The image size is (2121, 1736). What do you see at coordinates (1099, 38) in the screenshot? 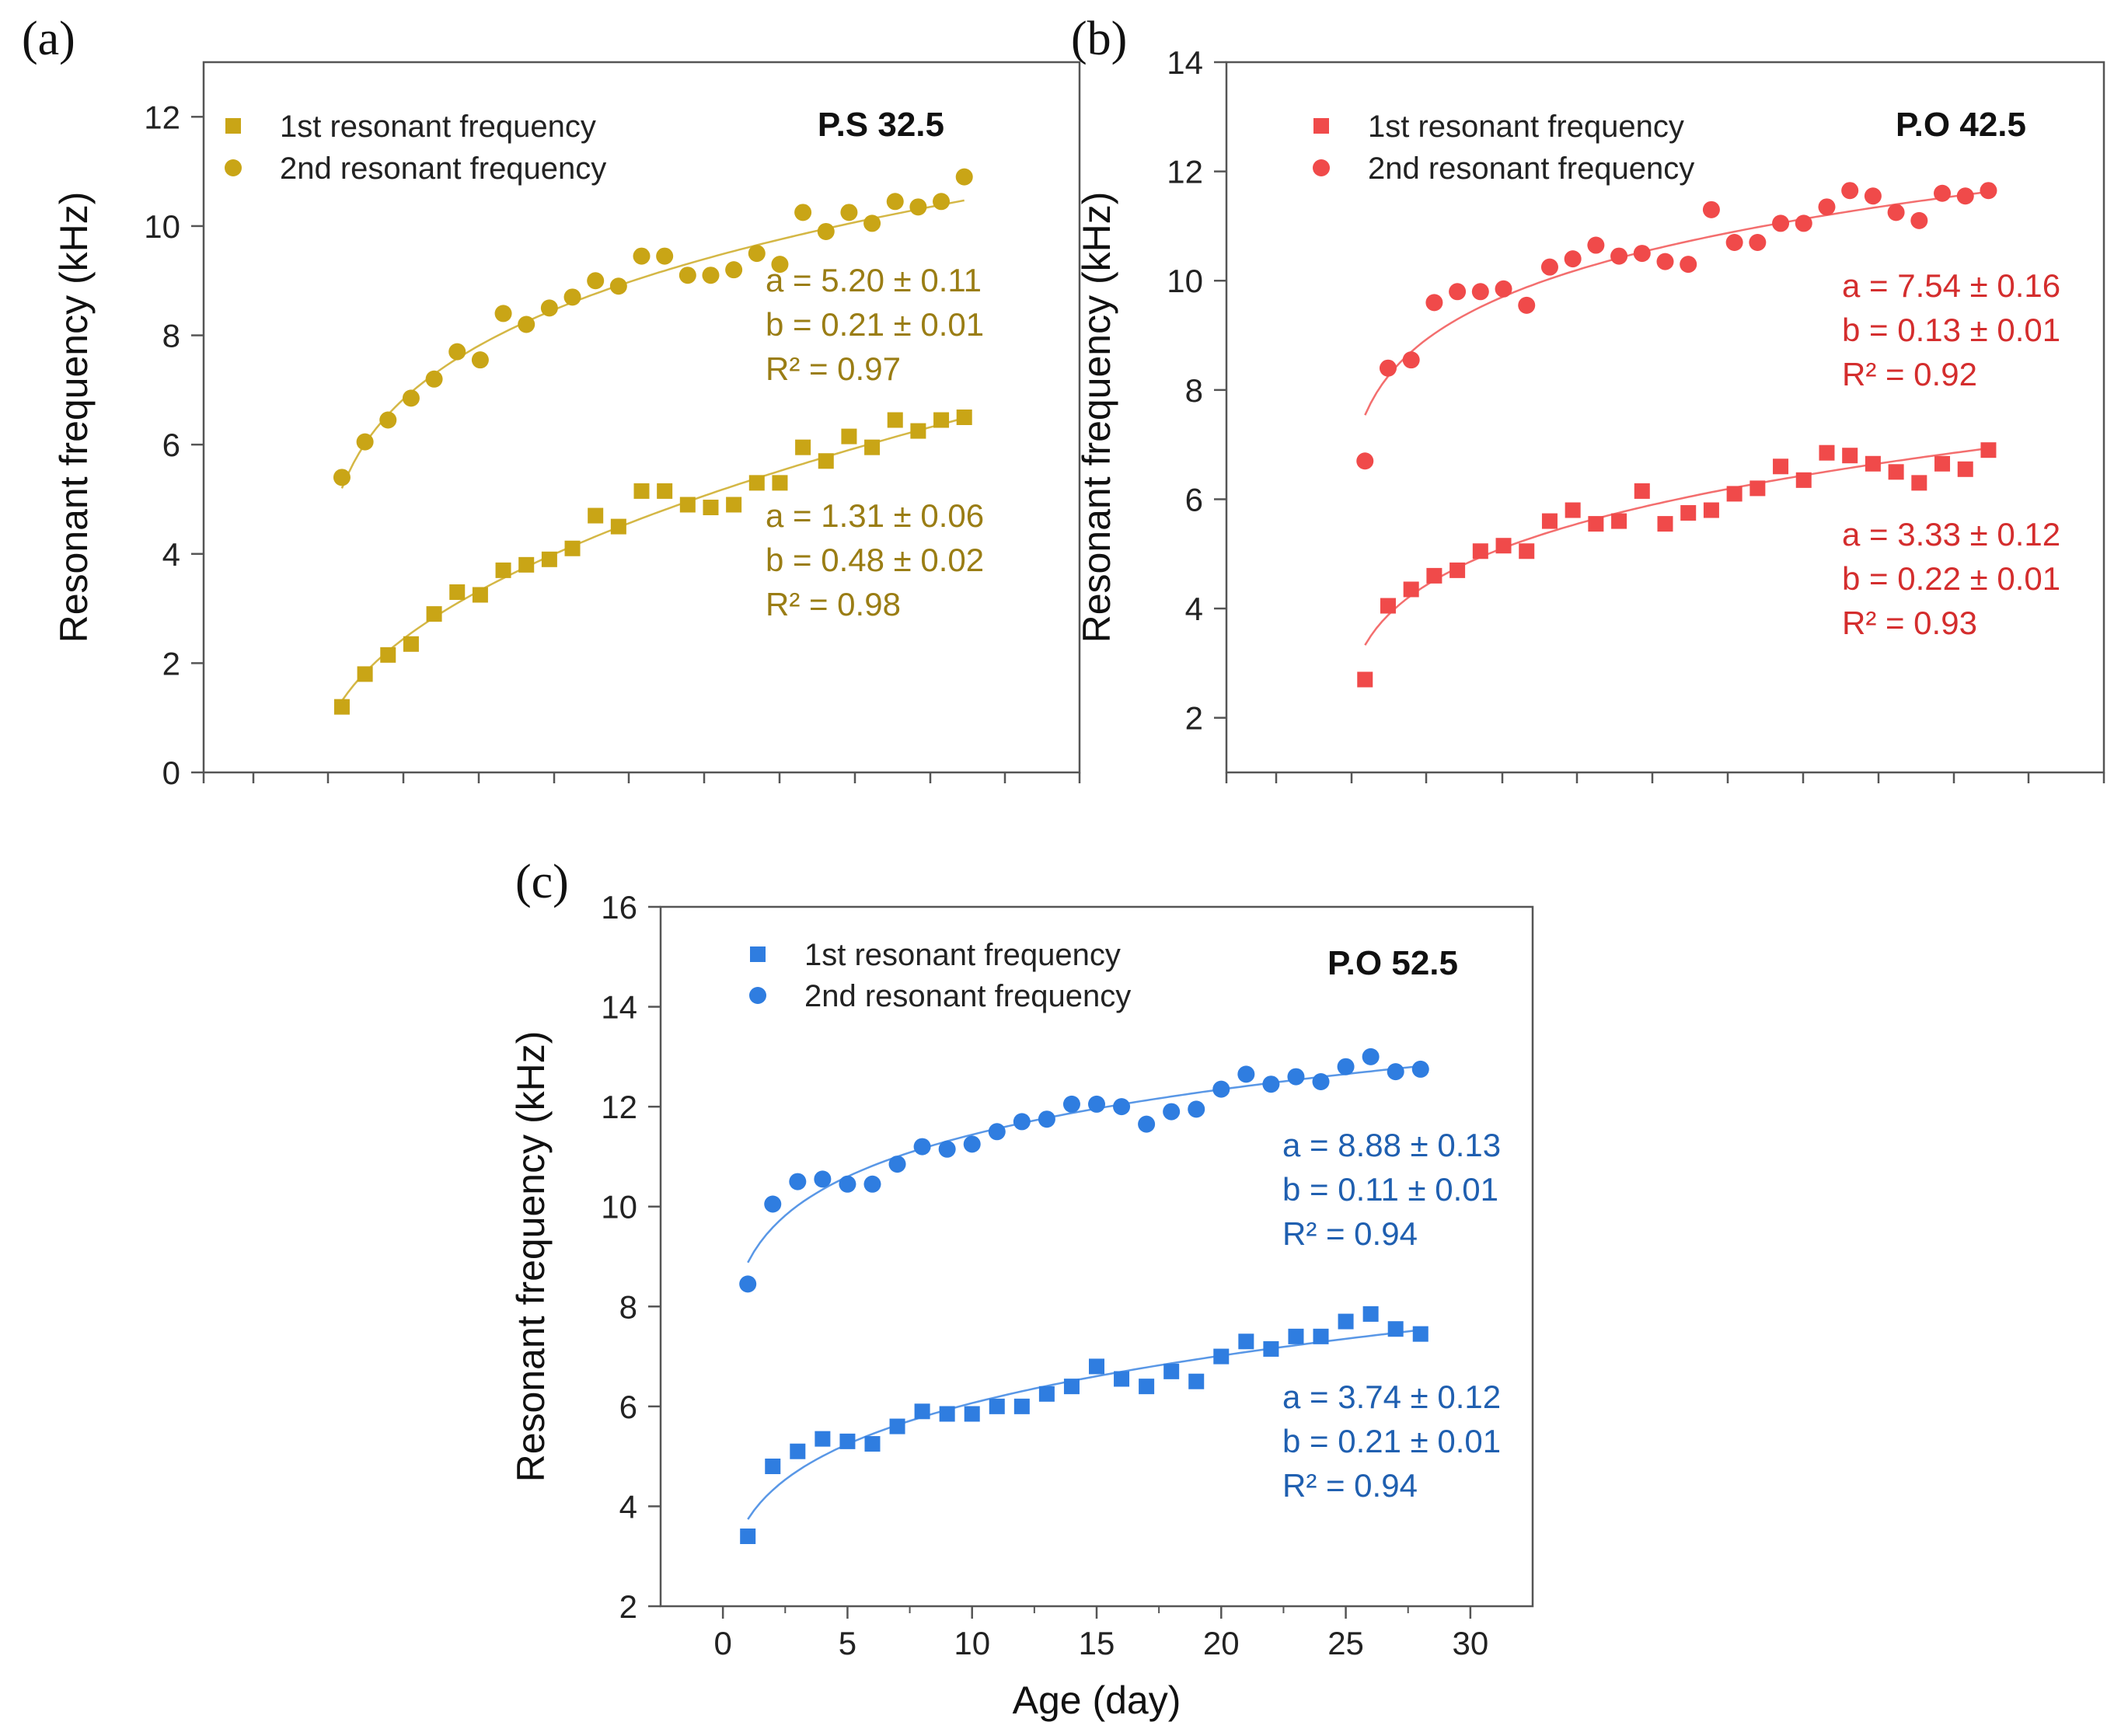
I see `panel-label: (b)` at bounding box center [1099, 38].